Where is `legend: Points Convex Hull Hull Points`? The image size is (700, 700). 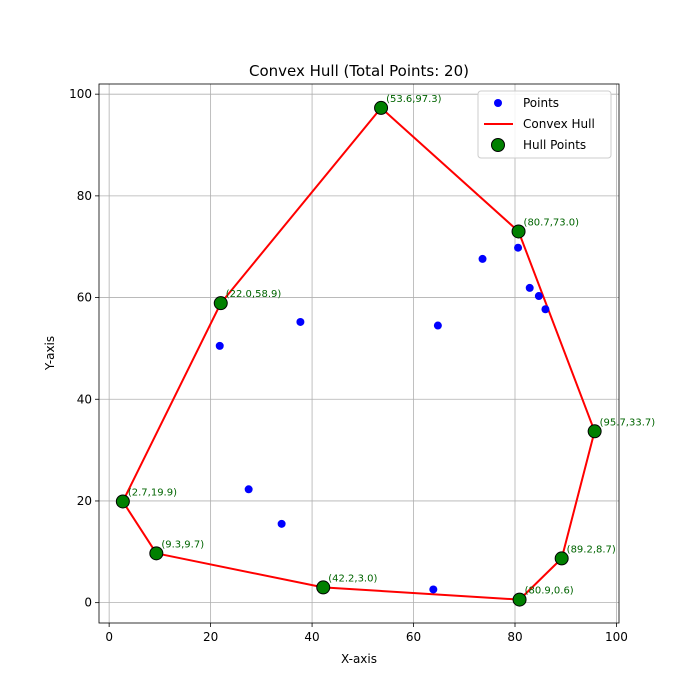
legend: Points Convex Hull Hull Points is located at coordinates (544, 124).